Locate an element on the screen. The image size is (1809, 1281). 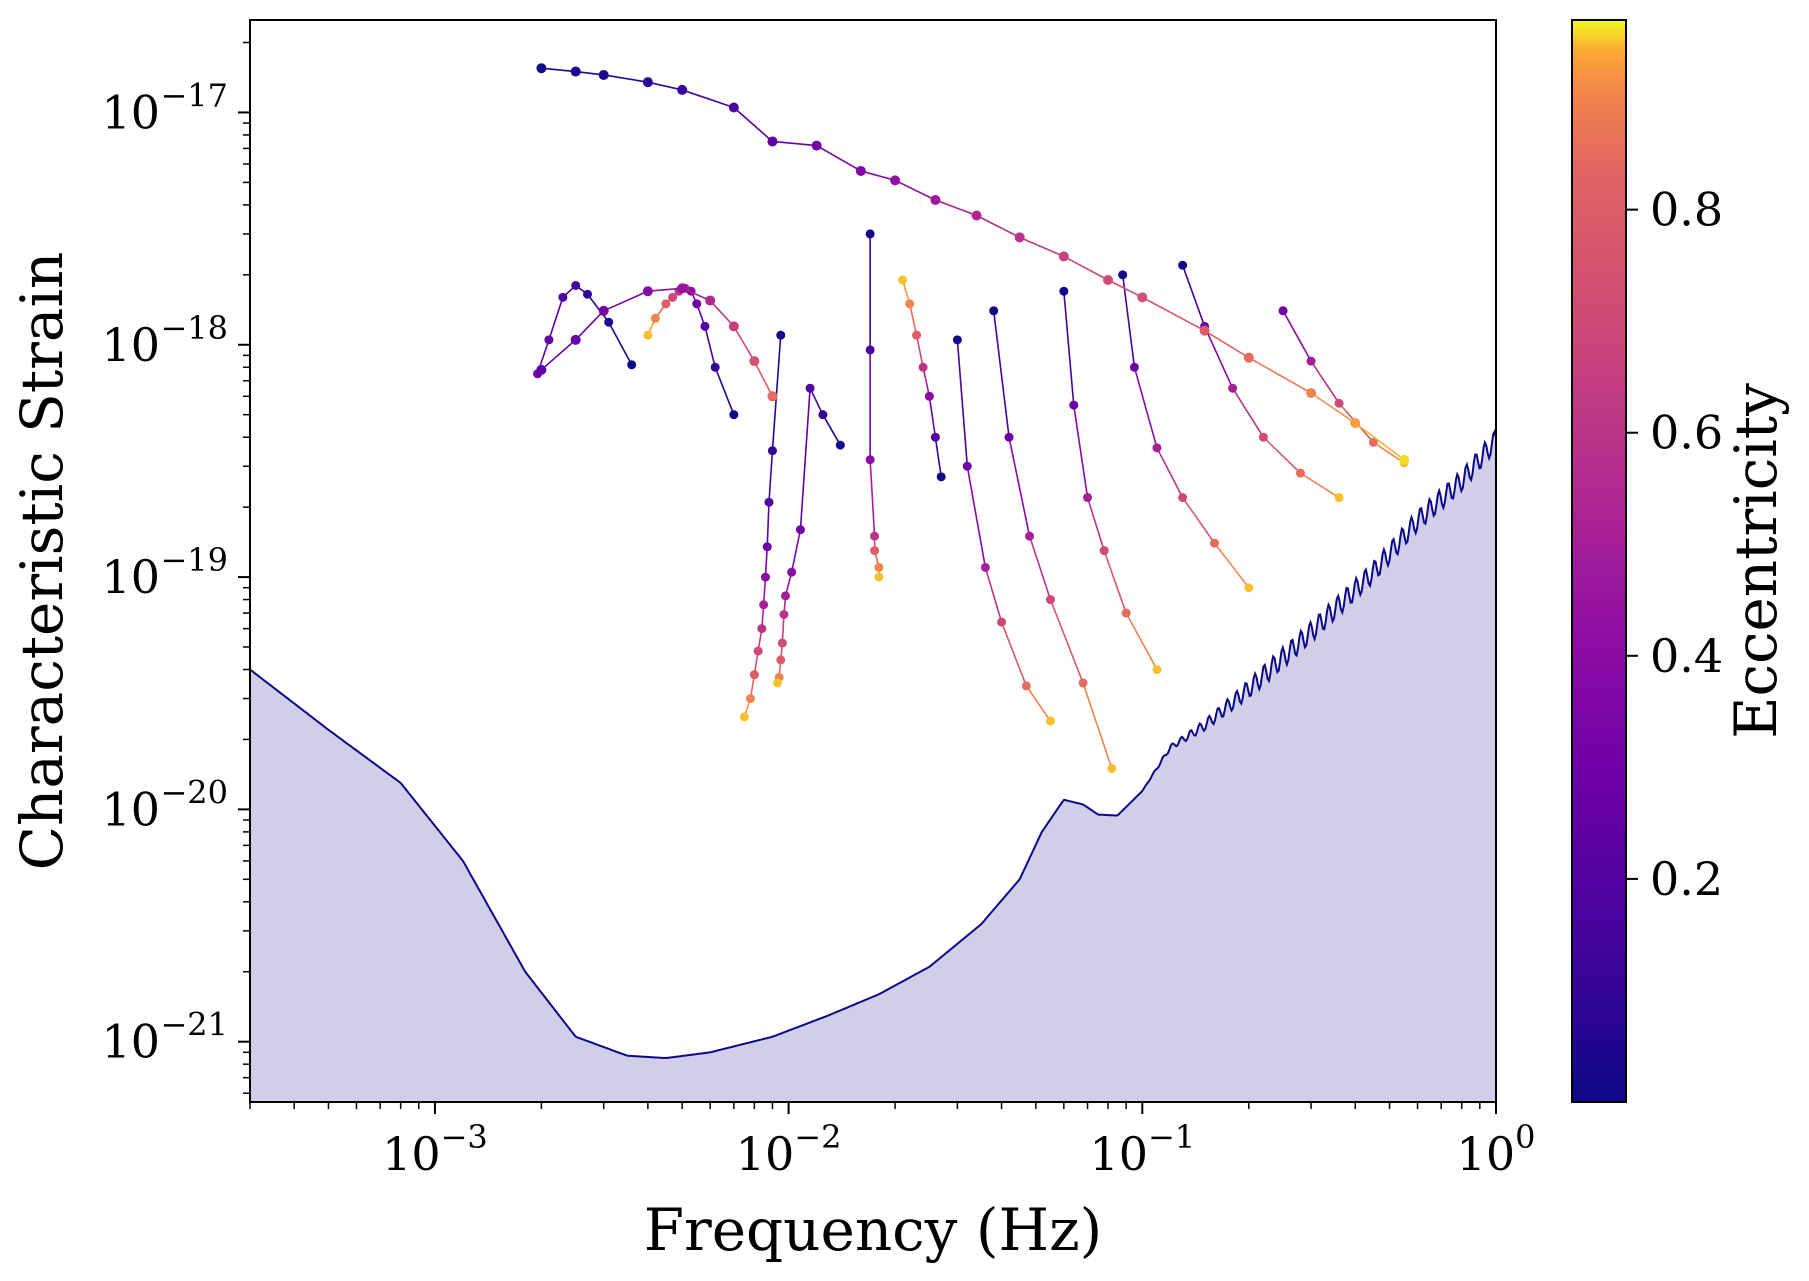
y-tick-label: 10−17 is located at coordinates (164, 107).